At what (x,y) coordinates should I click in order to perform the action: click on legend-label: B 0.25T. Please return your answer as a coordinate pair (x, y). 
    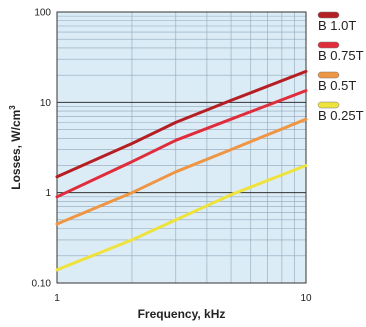
    Looking at the image, I should click on (341, 115).